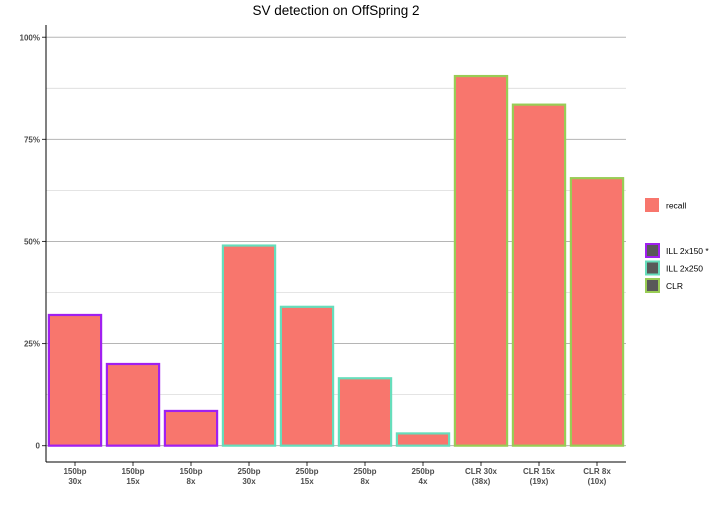 The image size is (720, 509). I want to click on legend-label: ILL 2x150 *, so click(687, 251).